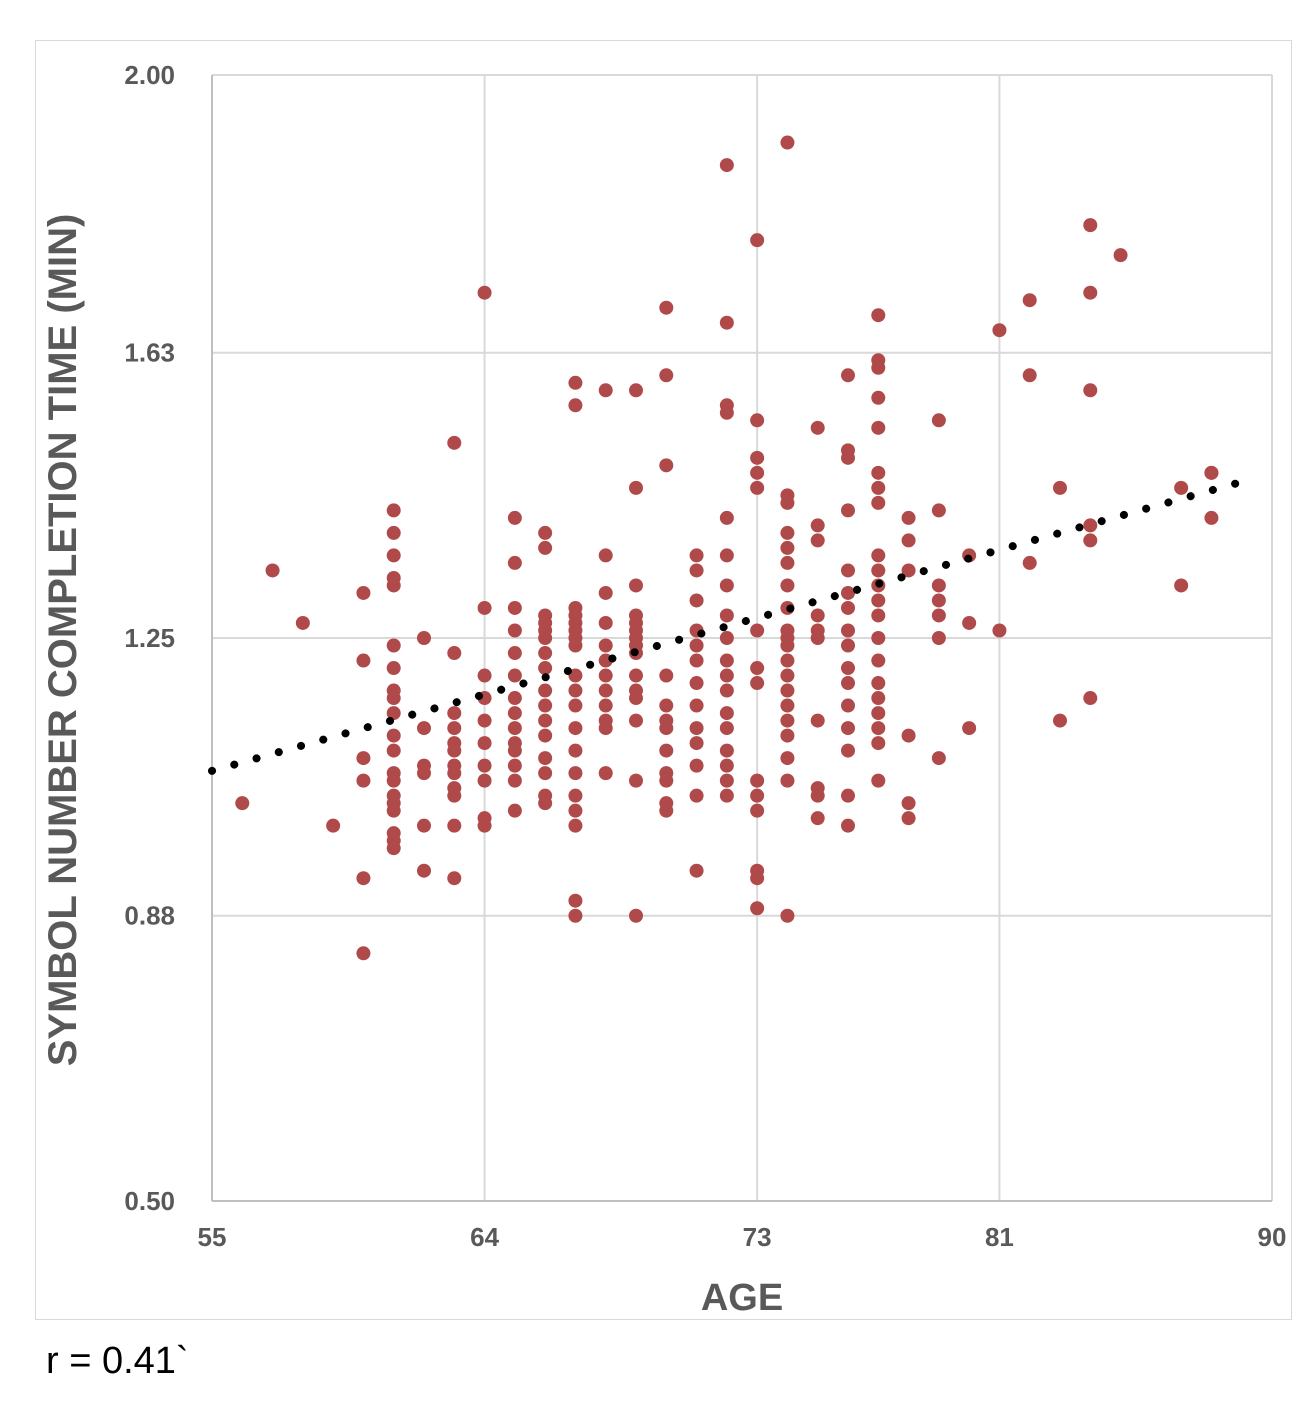 The height and width of the screenshot is (1404, 1314). Describe the element at coordinates (149, 1201) in the screenshot. I see `y-tick-label: 0.50` at that location.